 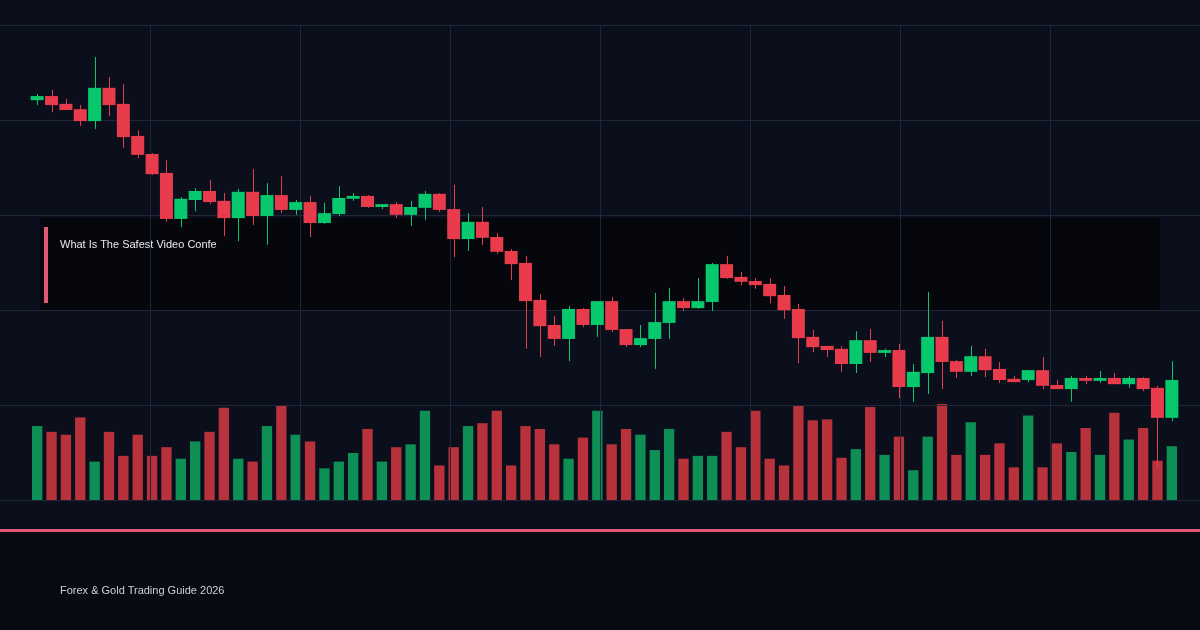 What do you see at coordinates (138, 244) in the screenshot?
I see `text: What Is The Safest Video Confe` at bounding box center [138, 244].